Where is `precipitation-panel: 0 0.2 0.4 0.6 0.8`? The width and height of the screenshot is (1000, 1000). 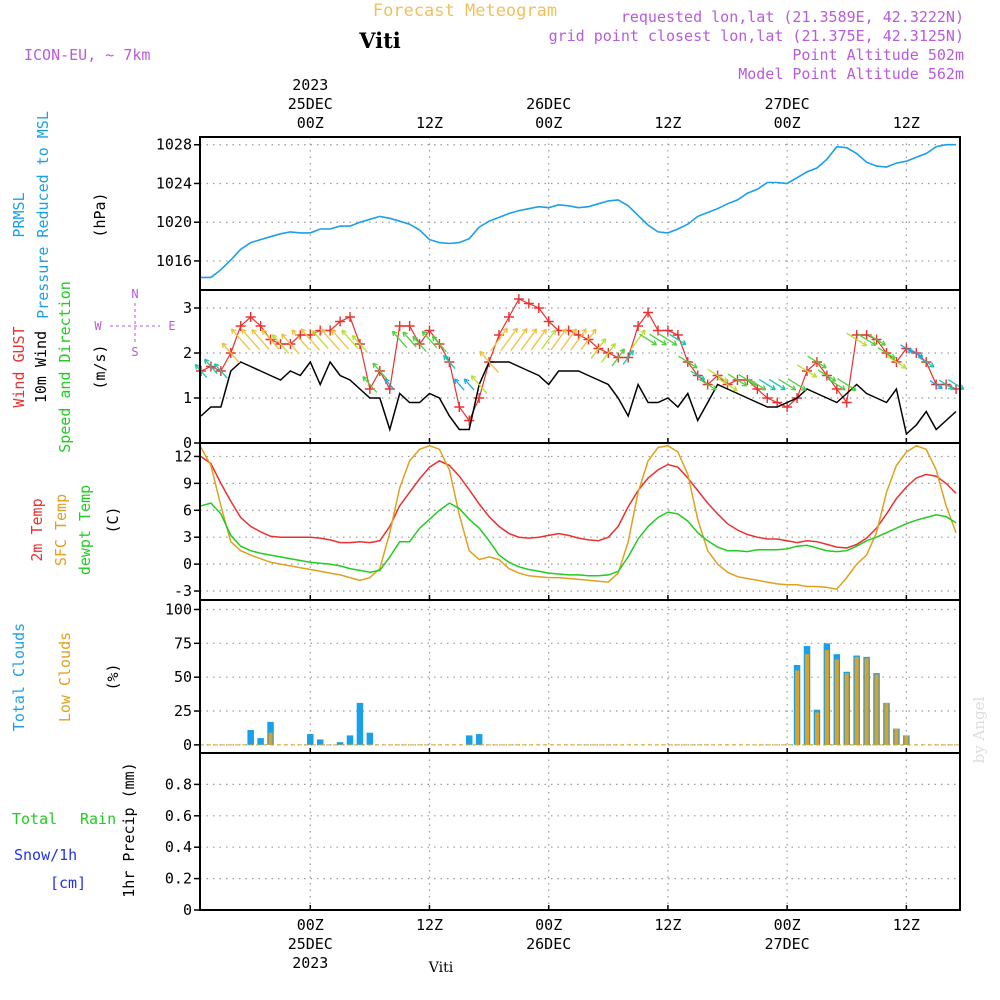
precipitation-panel: 0 0.2 0.4 0.6 0.8 is located at coordinates (563, 835).